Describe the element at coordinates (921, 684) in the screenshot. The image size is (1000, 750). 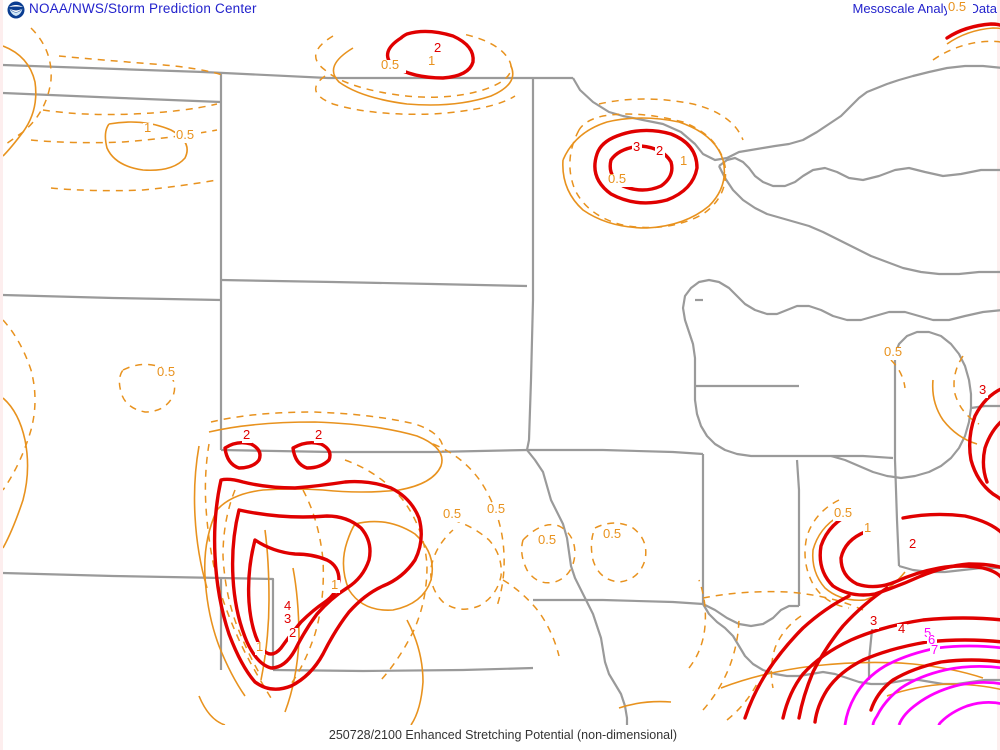
I see `contours-magenta` at that location.